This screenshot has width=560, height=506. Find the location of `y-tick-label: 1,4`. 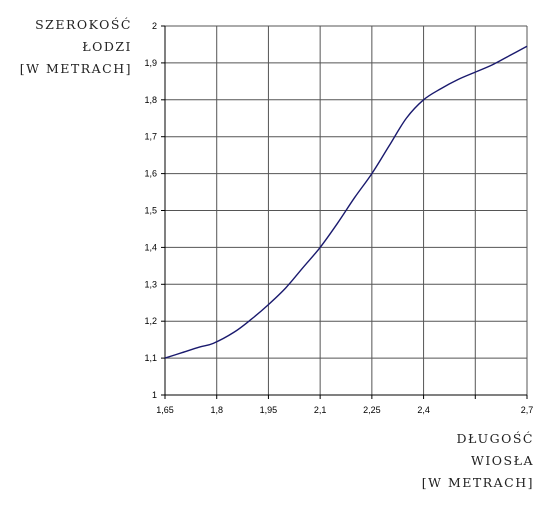

y-tick-label: 1,4 is located at coordinates (150, 247).